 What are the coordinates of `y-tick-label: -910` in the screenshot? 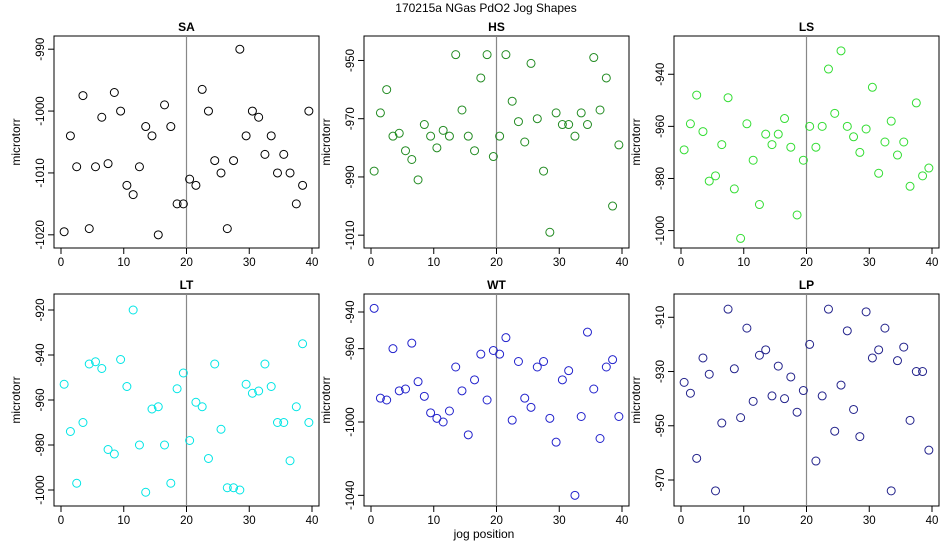 It's located at (661, 317).